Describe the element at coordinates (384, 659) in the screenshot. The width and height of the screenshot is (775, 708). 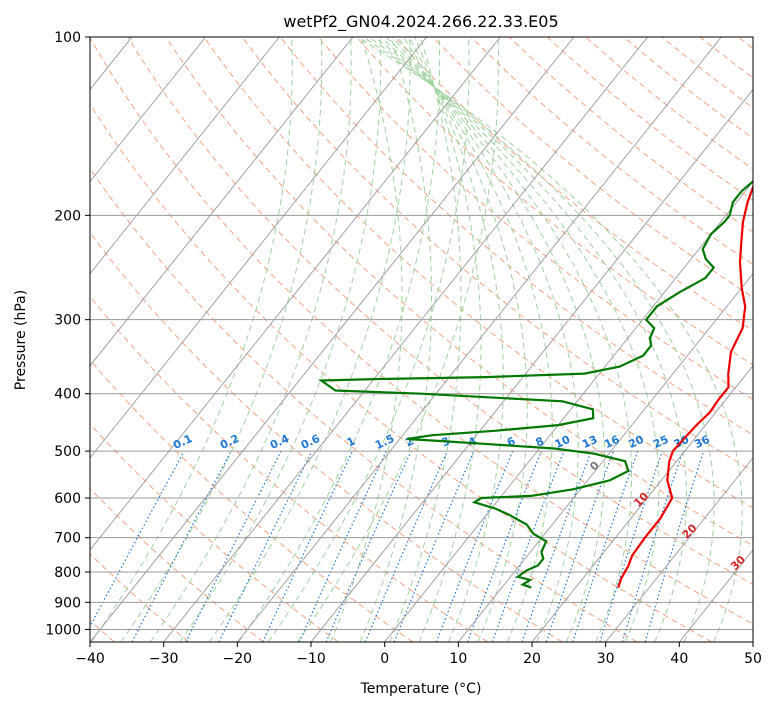
I see `x-tick-label: 0` at that location.